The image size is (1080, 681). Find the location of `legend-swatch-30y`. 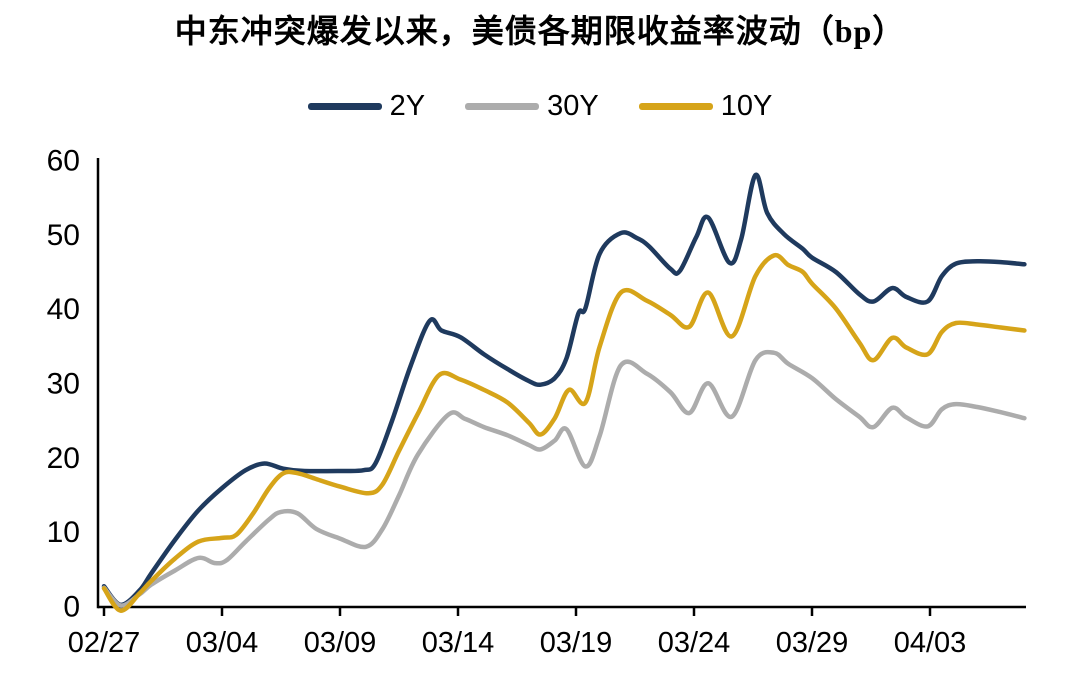

legend-swatch-30y is located at coordinates (502, 106).